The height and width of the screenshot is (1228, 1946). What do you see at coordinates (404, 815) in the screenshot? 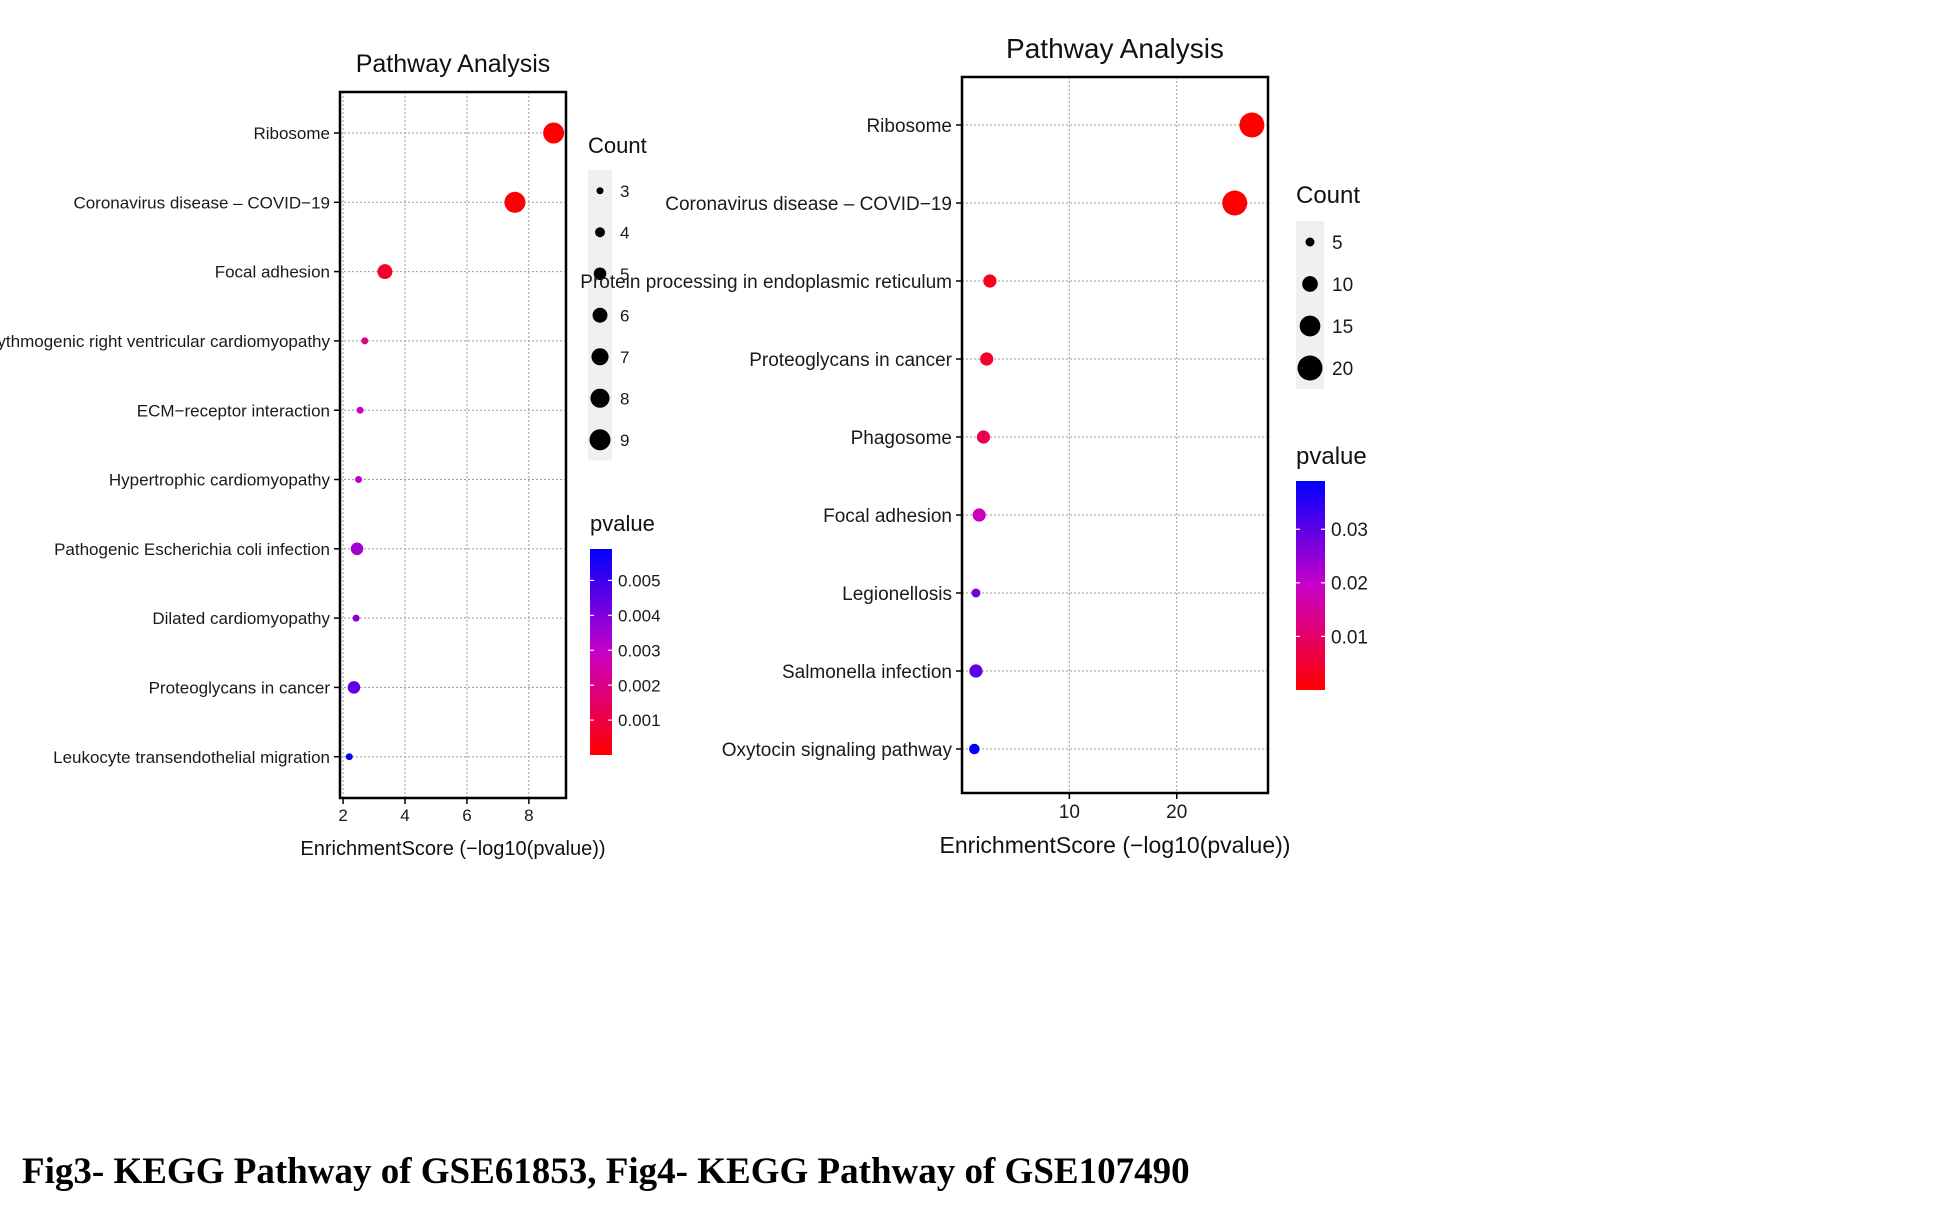
I see `x-tick-label: 4` at bounding box center [404, 815].